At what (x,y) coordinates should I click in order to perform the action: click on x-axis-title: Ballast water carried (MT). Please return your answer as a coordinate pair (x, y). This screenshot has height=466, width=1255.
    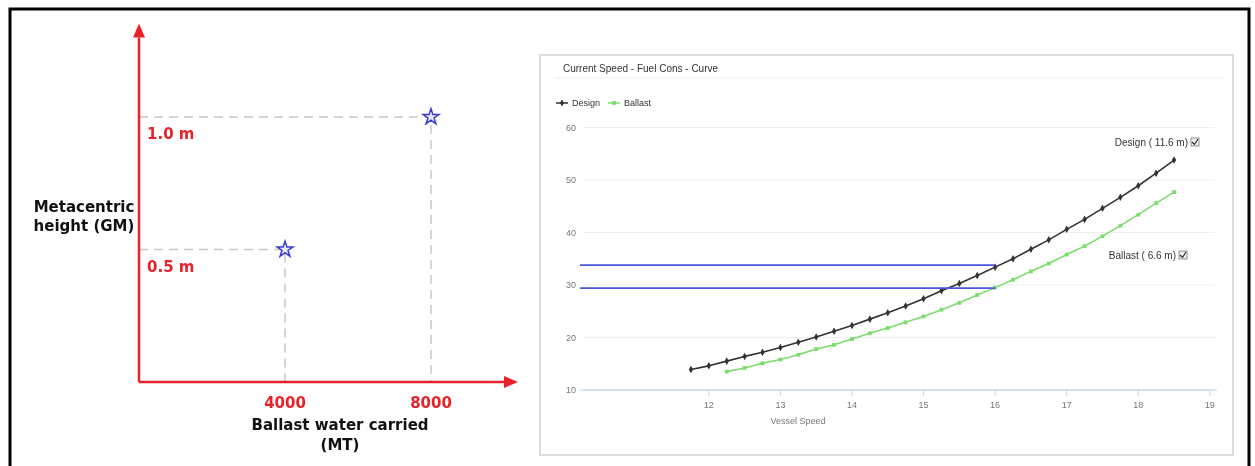
    Looking at the image, I should click on (340, 435).